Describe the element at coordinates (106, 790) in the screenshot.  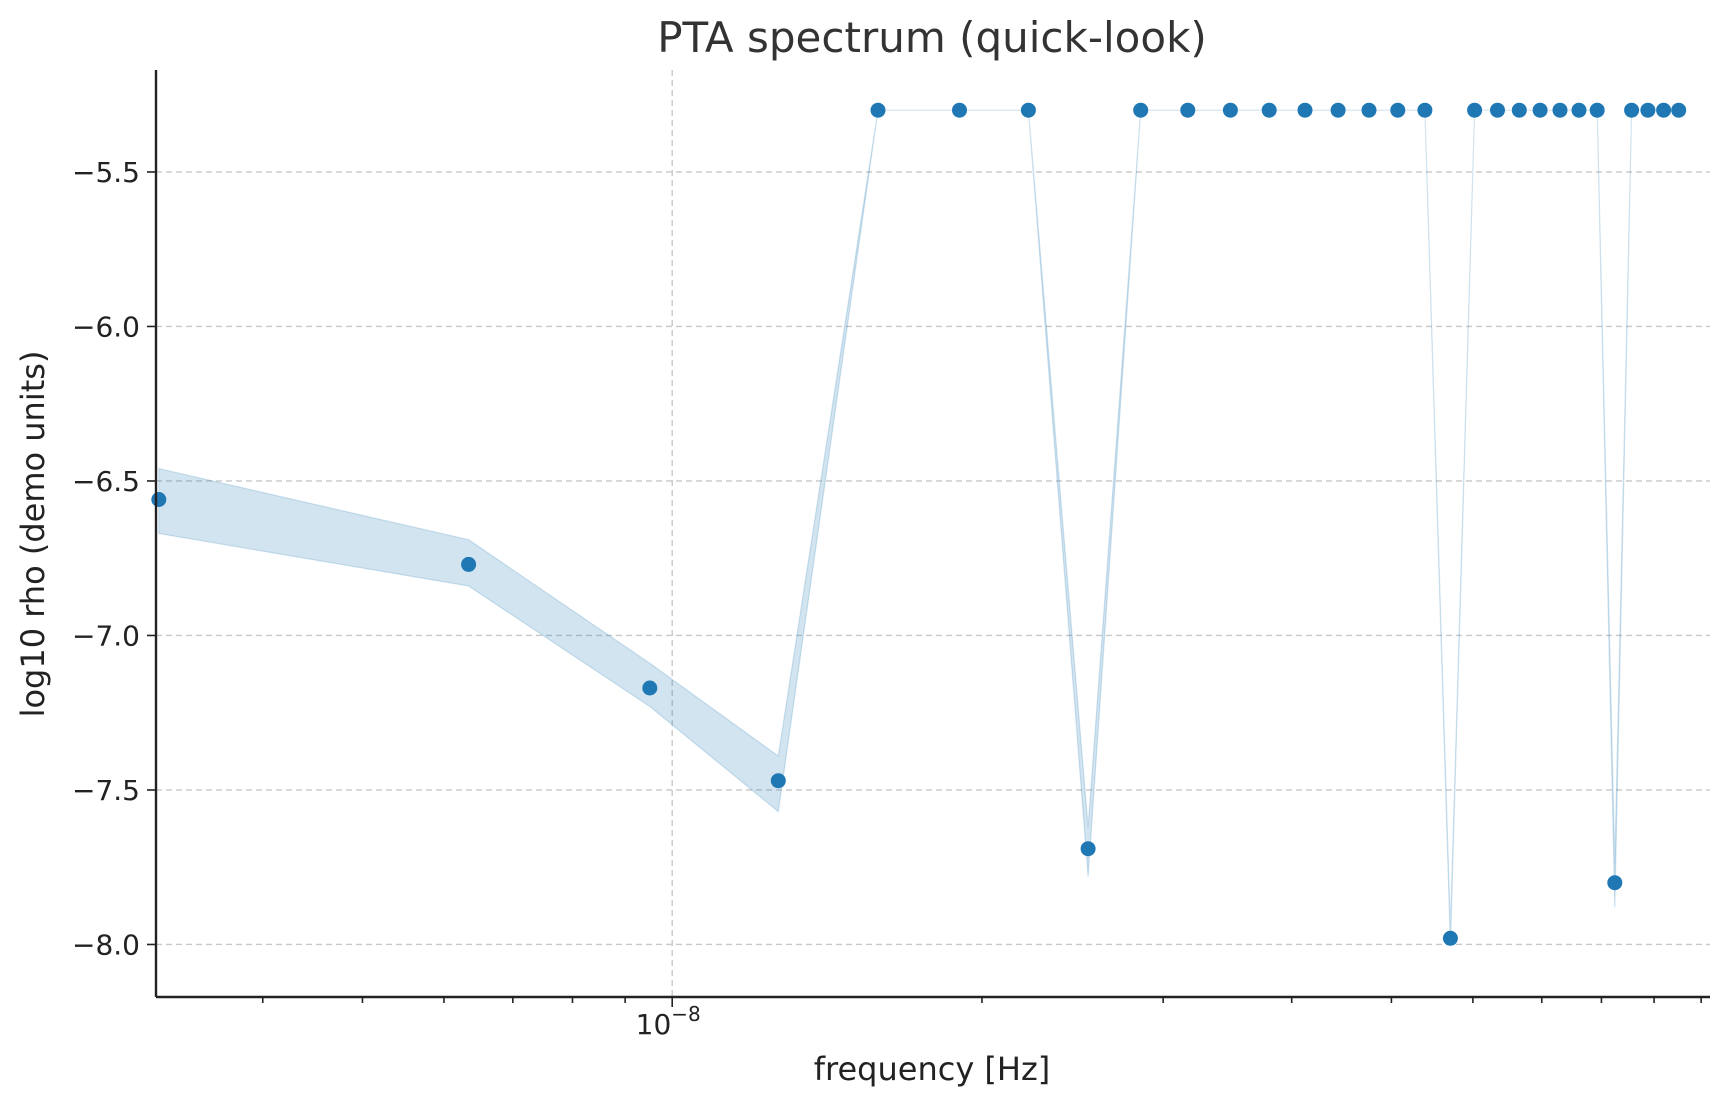
I see `y-tick-label: −7.5` at that location.